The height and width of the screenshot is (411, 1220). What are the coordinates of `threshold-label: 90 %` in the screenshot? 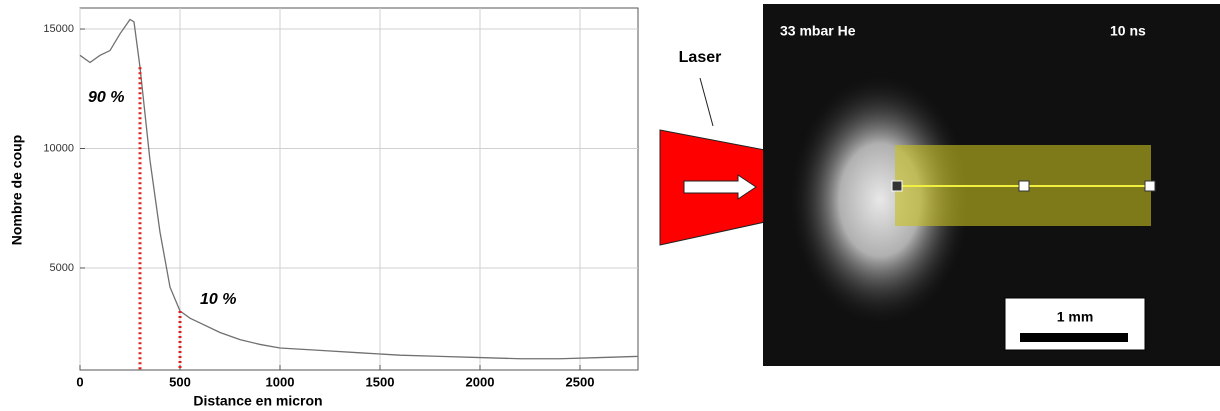 It's located at (106, 97).